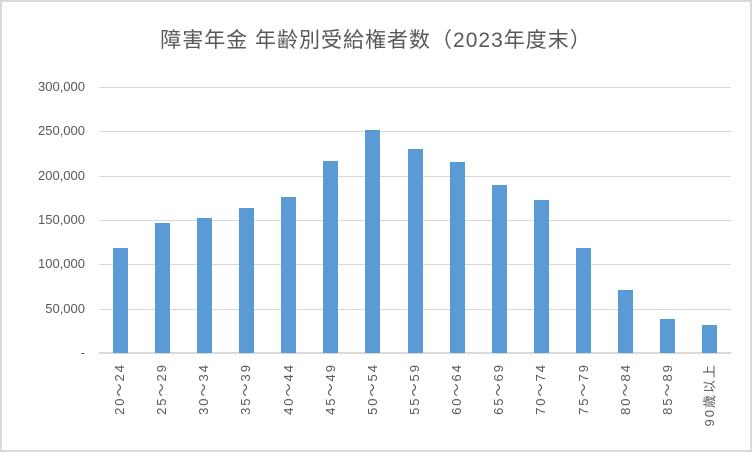 The width and height of the screenshot is (752, 452). Describe the element at coordinates (414, 389) in the screenshot. I see `x-axis-tick-label-text: 55～59` at that location.